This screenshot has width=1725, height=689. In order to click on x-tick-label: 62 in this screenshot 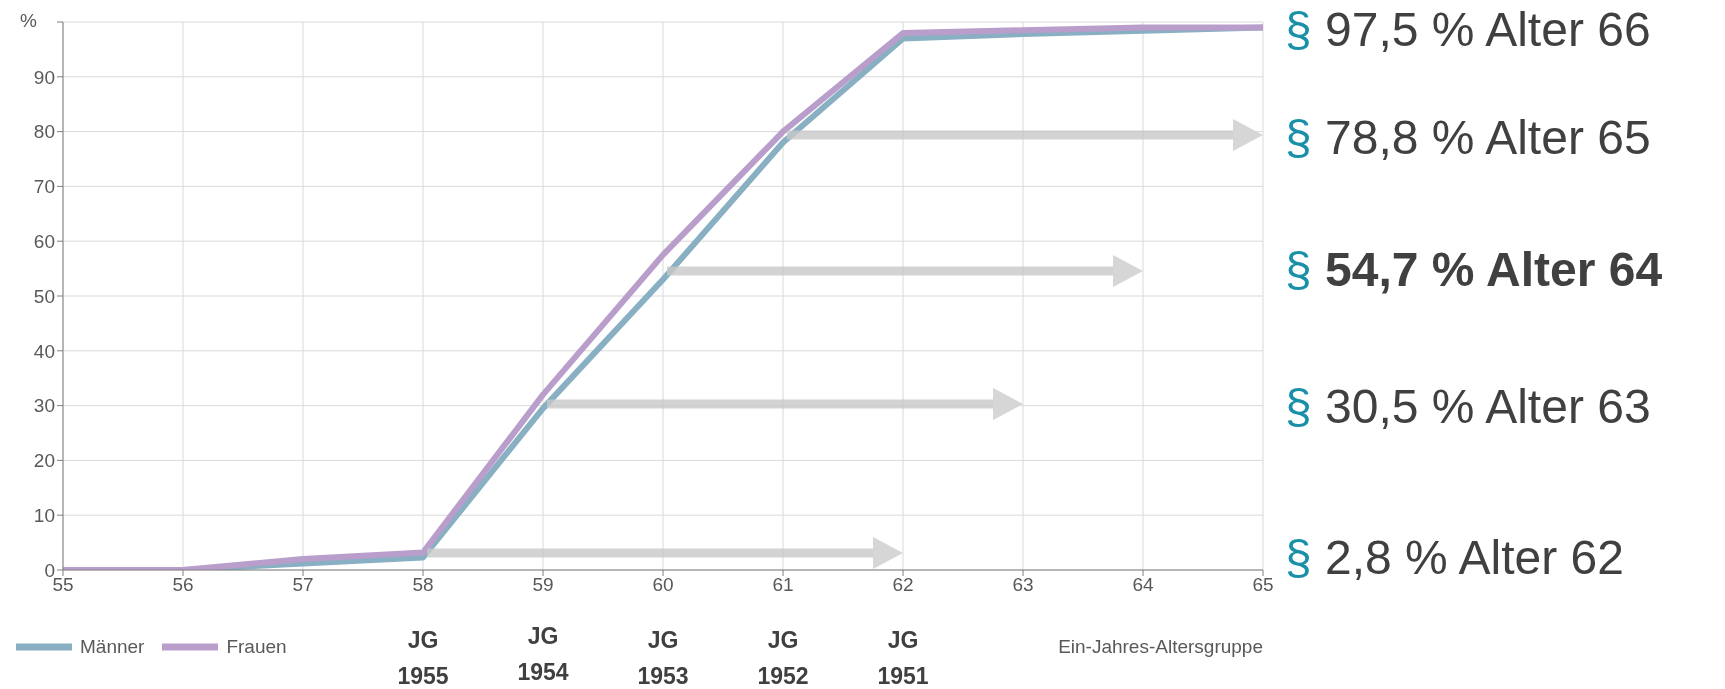, I will do `click(903, 585)`.